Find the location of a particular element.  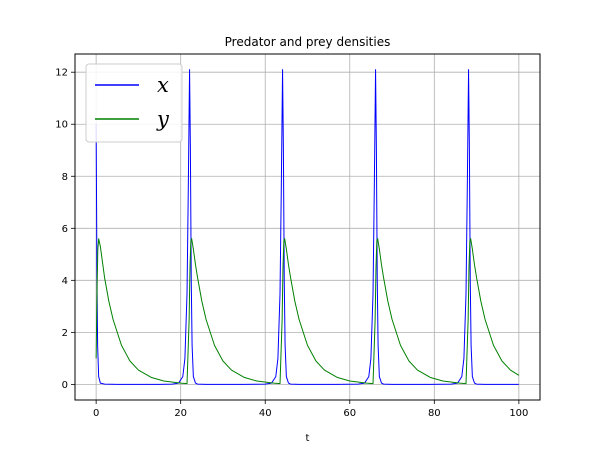

legend-frame is located at coordinates (134, 103).